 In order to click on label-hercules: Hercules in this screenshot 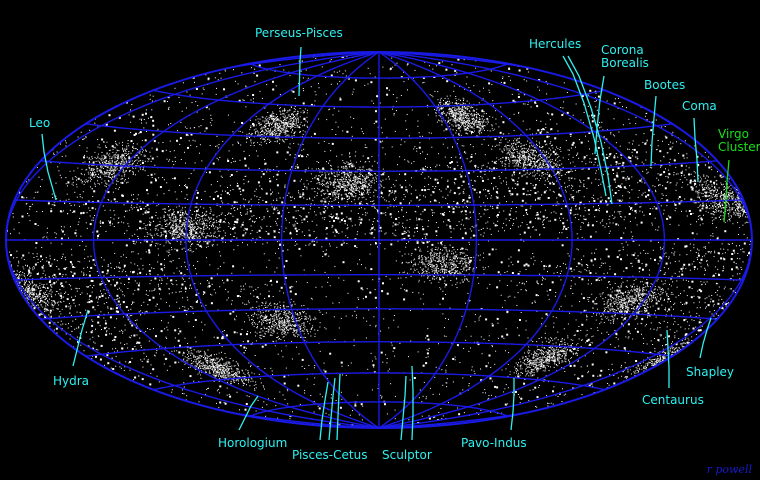, I will do `click(555, 44)`.